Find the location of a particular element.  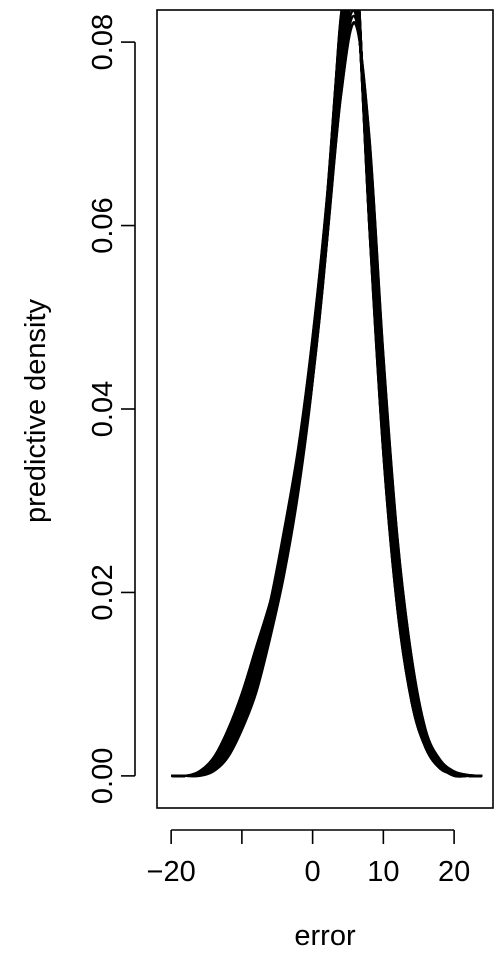

x-axis-label: error is located at coordinates (325, 936).